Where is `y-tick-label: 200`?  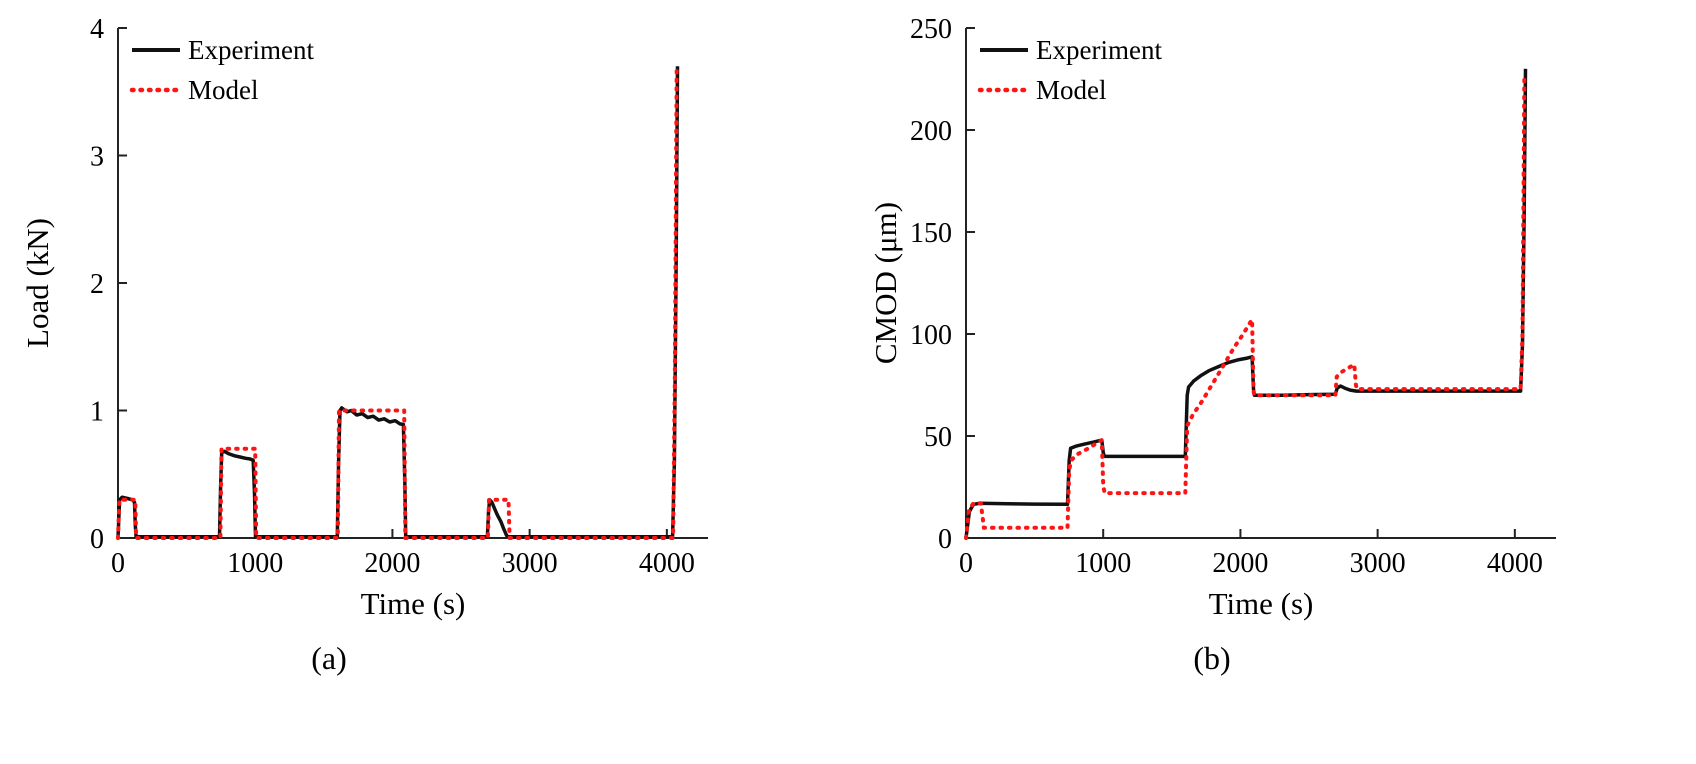 y-tick-label: 200 is located at coordinates (931, 131).